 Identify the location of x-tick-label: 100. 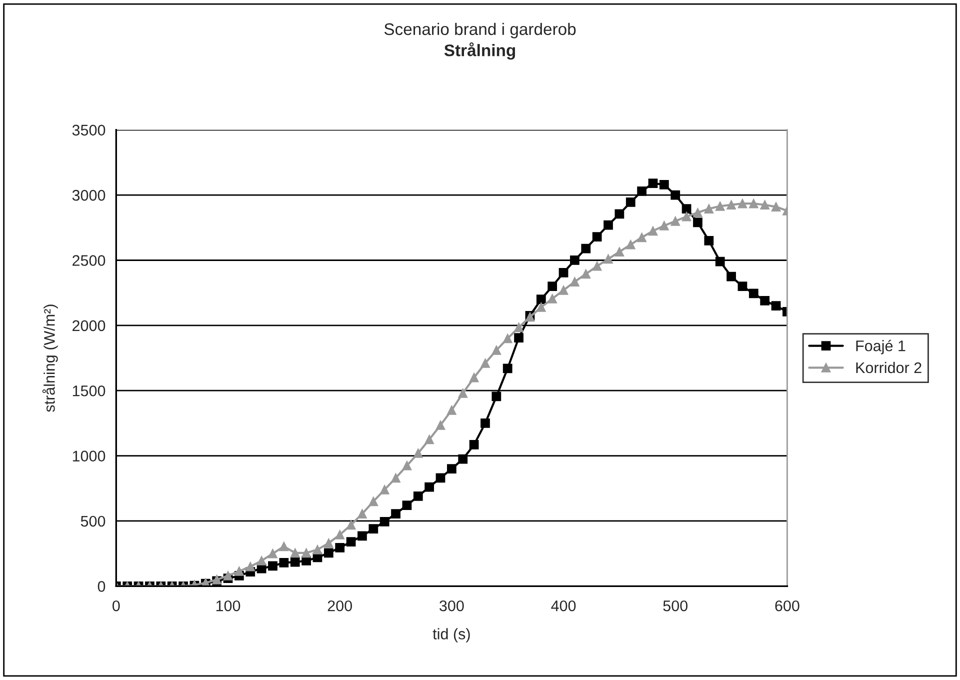
(228, 606).